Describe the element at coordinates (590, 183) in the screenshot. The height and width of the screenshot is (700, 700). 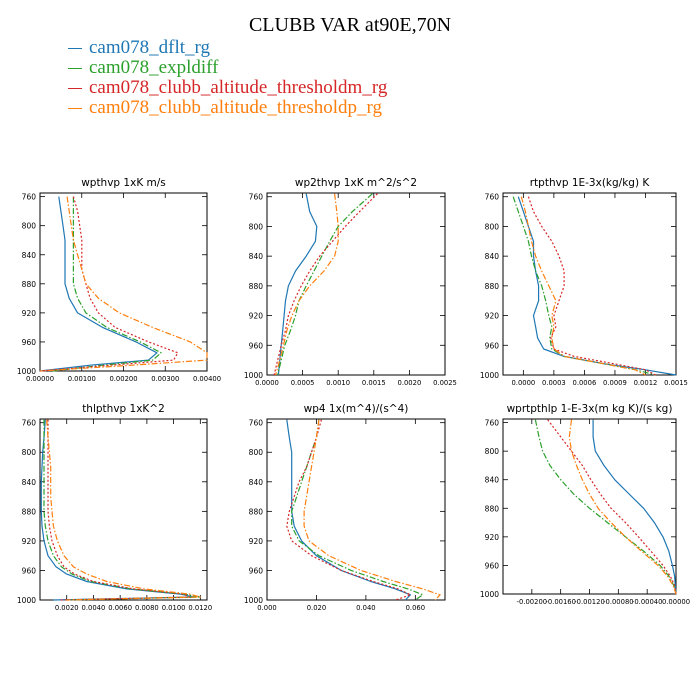
I see `chart-title: rtpthvp 1E-3x(kg/kg) K` at that location.